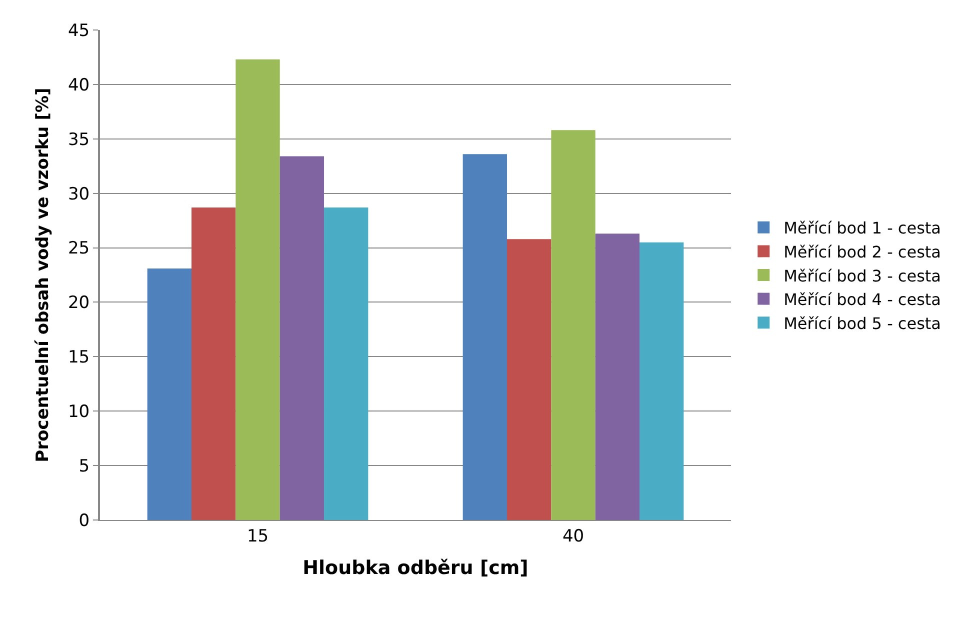  I want to click on x-axis-title: Hloubka odběru [cm], so click(415, 568).